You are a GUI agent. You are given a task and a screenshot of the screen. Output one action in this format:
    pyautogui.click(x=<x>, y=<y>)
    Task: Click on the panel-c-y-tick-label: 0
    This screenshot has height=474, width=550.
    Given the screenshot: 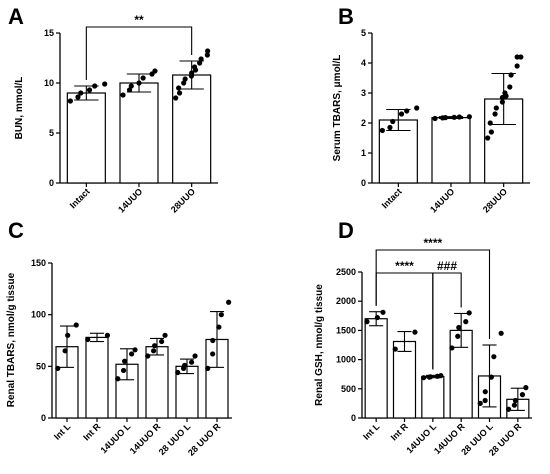 What is the action you would take?
    pyautogui.click(x=43, y=418)
    